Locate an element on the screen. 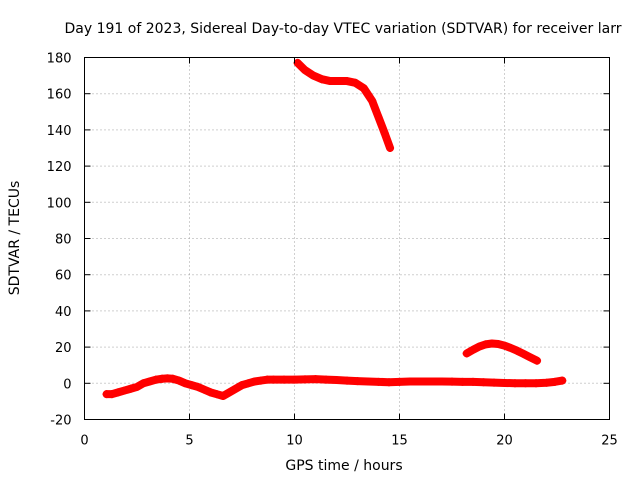  y-tick-label: 140 is located at coordinates (59, 131).